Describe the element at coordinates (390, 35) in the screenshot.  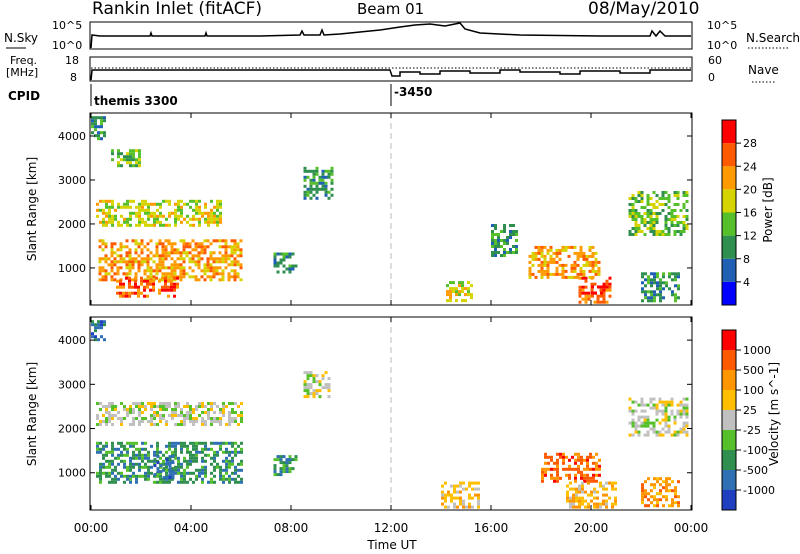
I see `nsky-trace` at that location.